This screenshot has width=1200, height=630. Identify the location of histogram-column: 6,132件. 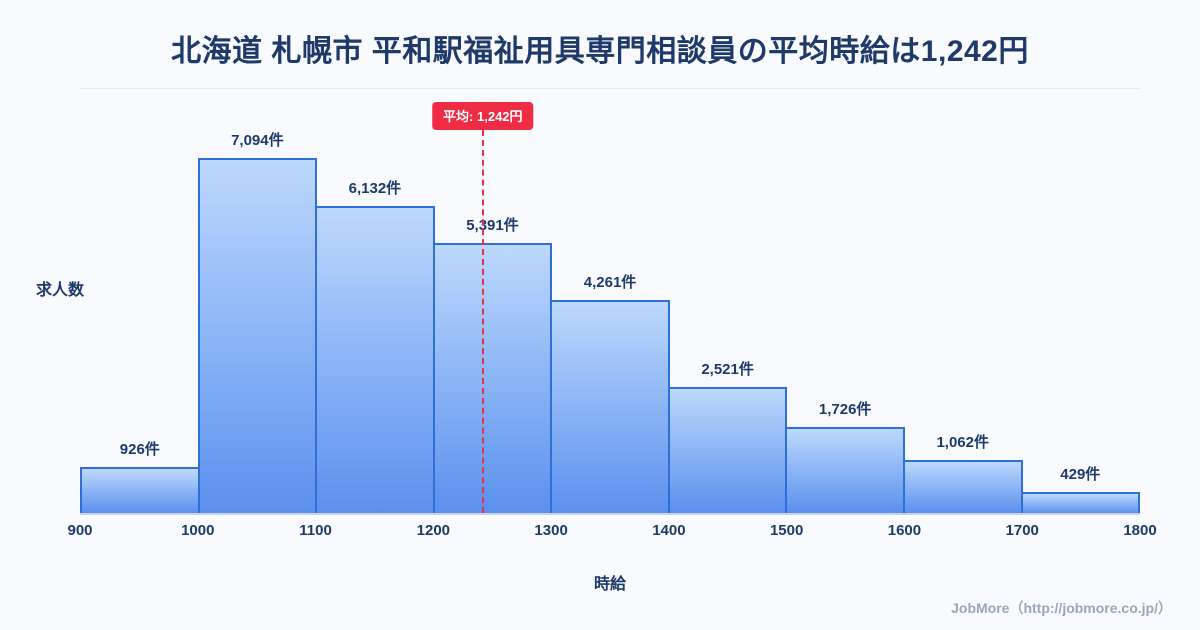
(375, 306).